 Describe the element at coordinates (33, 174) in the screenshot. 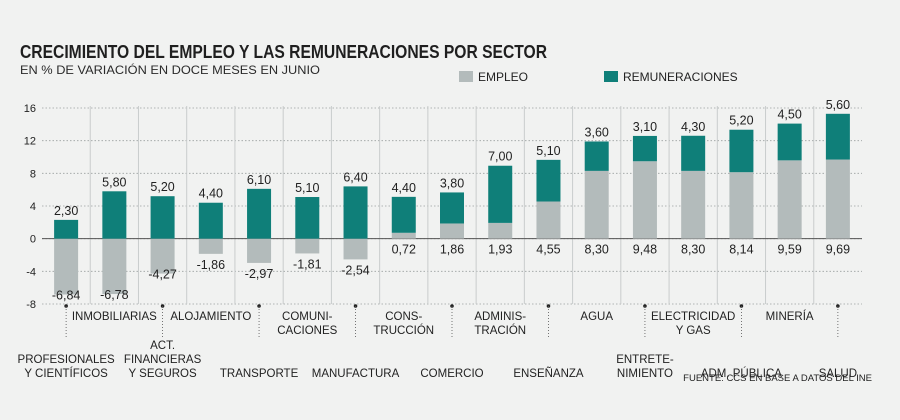

I see `y-tick-label: 8` at that location.